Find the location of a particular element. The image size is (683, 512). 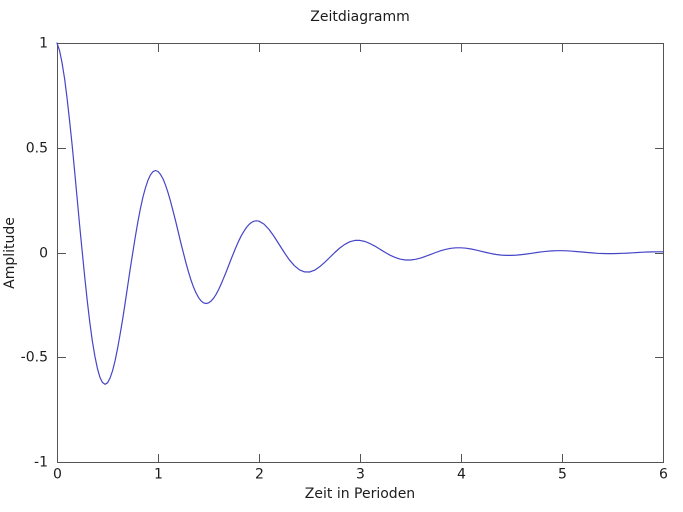

y-tick-label: 0 is located at coordinates (43, 254).